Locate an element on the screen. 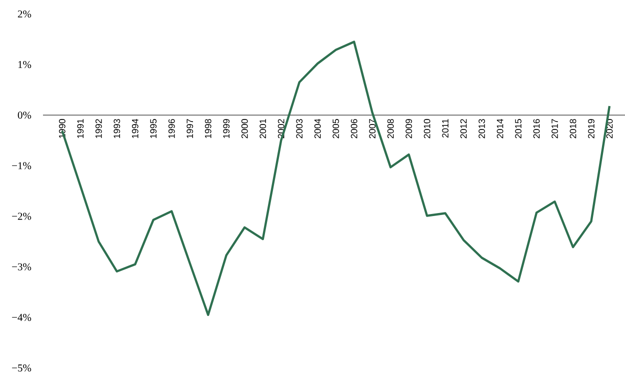  y-tick-label: 0% is located at coordinates (25, 115).